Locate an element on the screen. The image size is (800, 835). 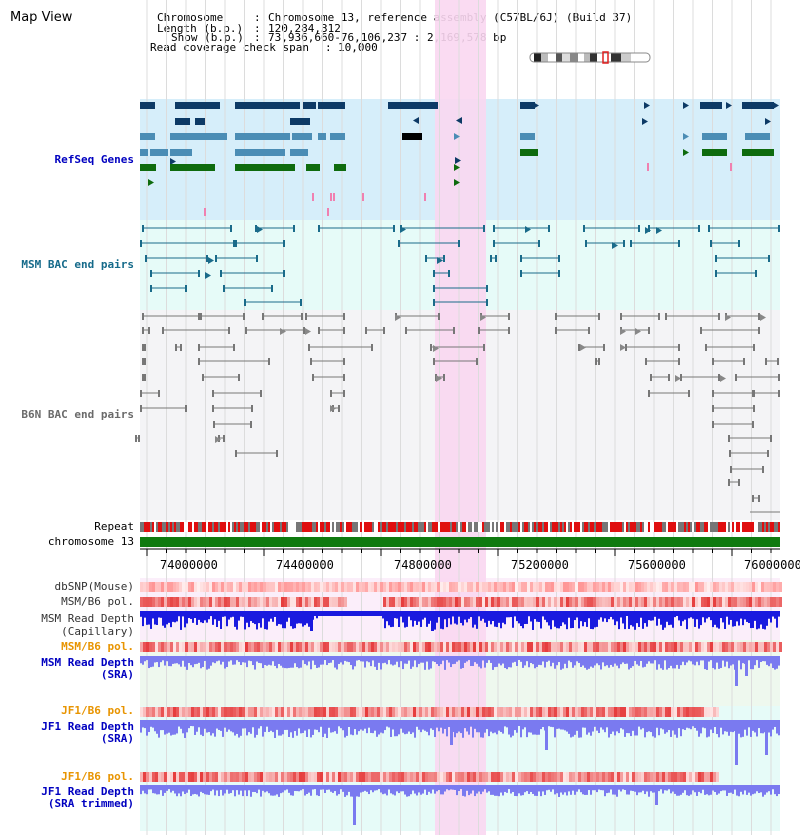
track-label-b6n-bac: B6N BAC end pairs is located at coordinates (77, 414).